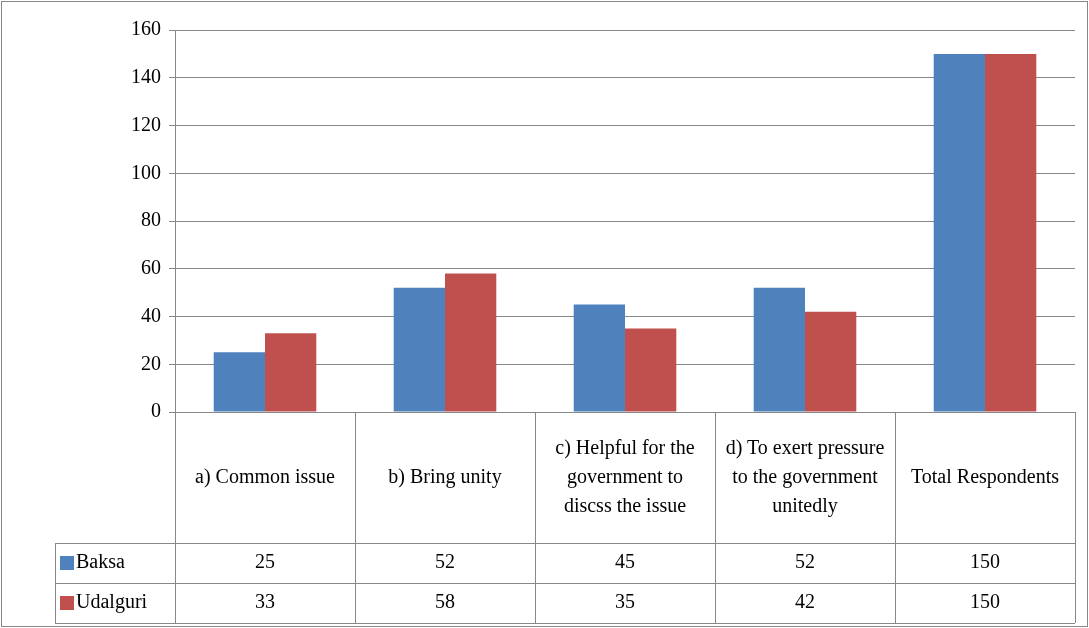  I want to click on data-label: 58, so click(445, 601).